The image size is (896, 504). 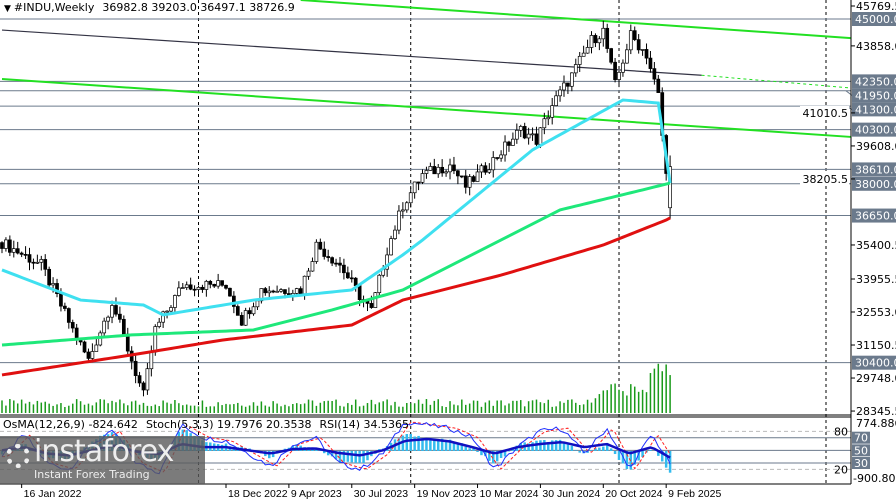 What do you see at coordinates (841, 431) in the screenshot?
I see `osc-level-label: 80` at bounding box center [841, 431].